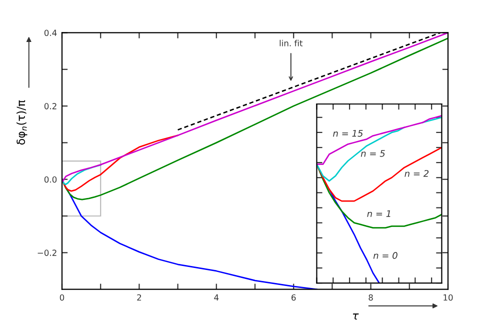  Describe the element at coordinates (62, 297) in the screenshot. I see `x-tick-label: 0` at that location.